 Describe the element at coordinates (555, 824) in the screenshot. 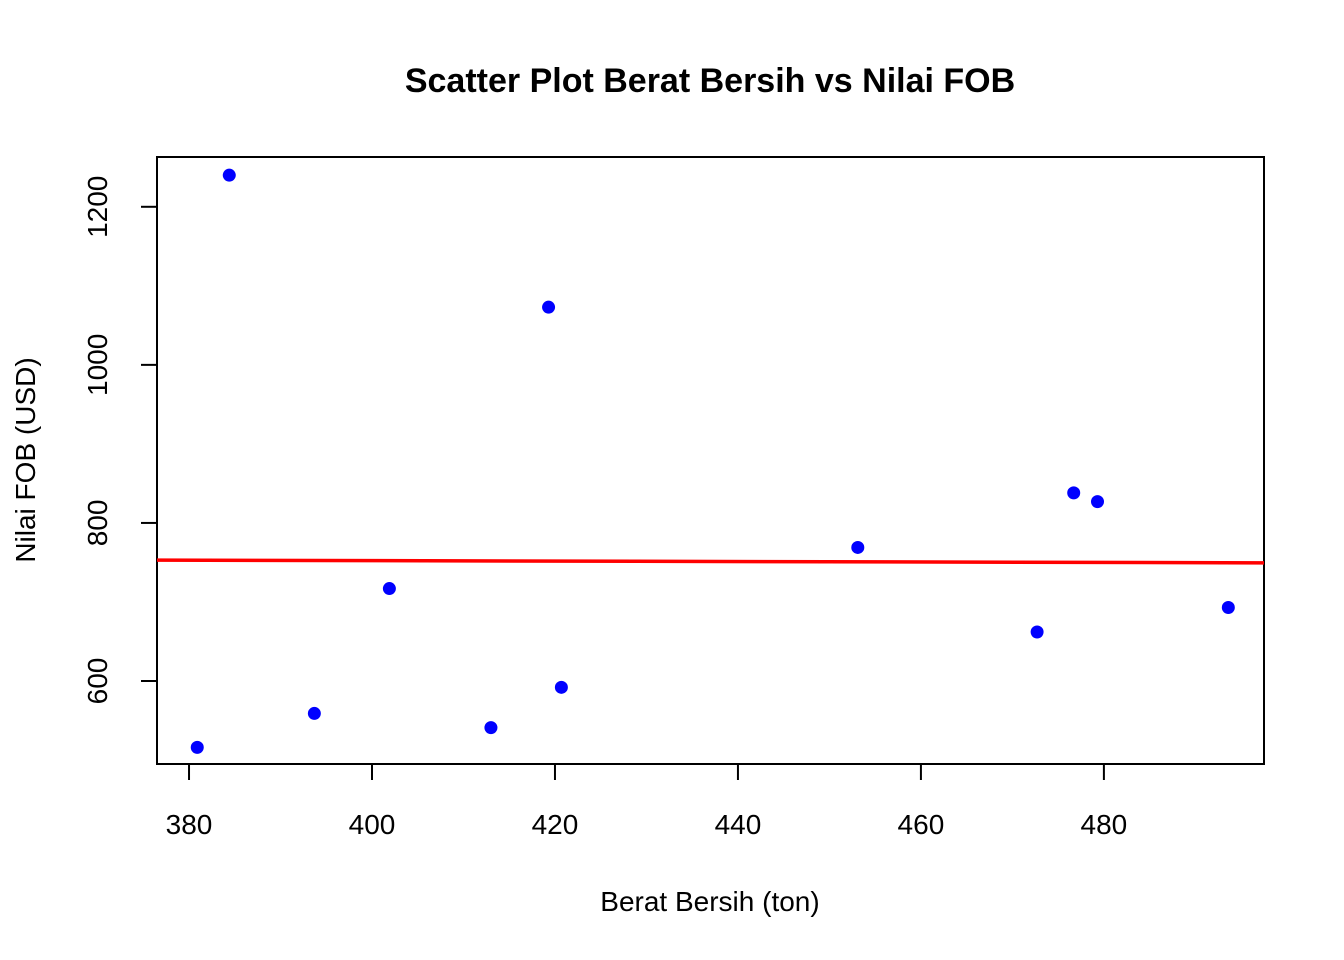

I see `x-tick-label: 420` at that location.